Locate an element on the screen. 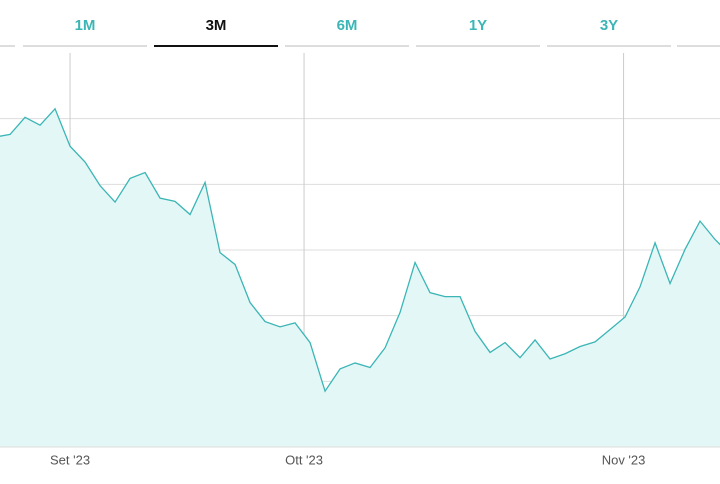 This screenshot has height=484, width=720. tab-label: 3Y is located at coordinates (609, 25).